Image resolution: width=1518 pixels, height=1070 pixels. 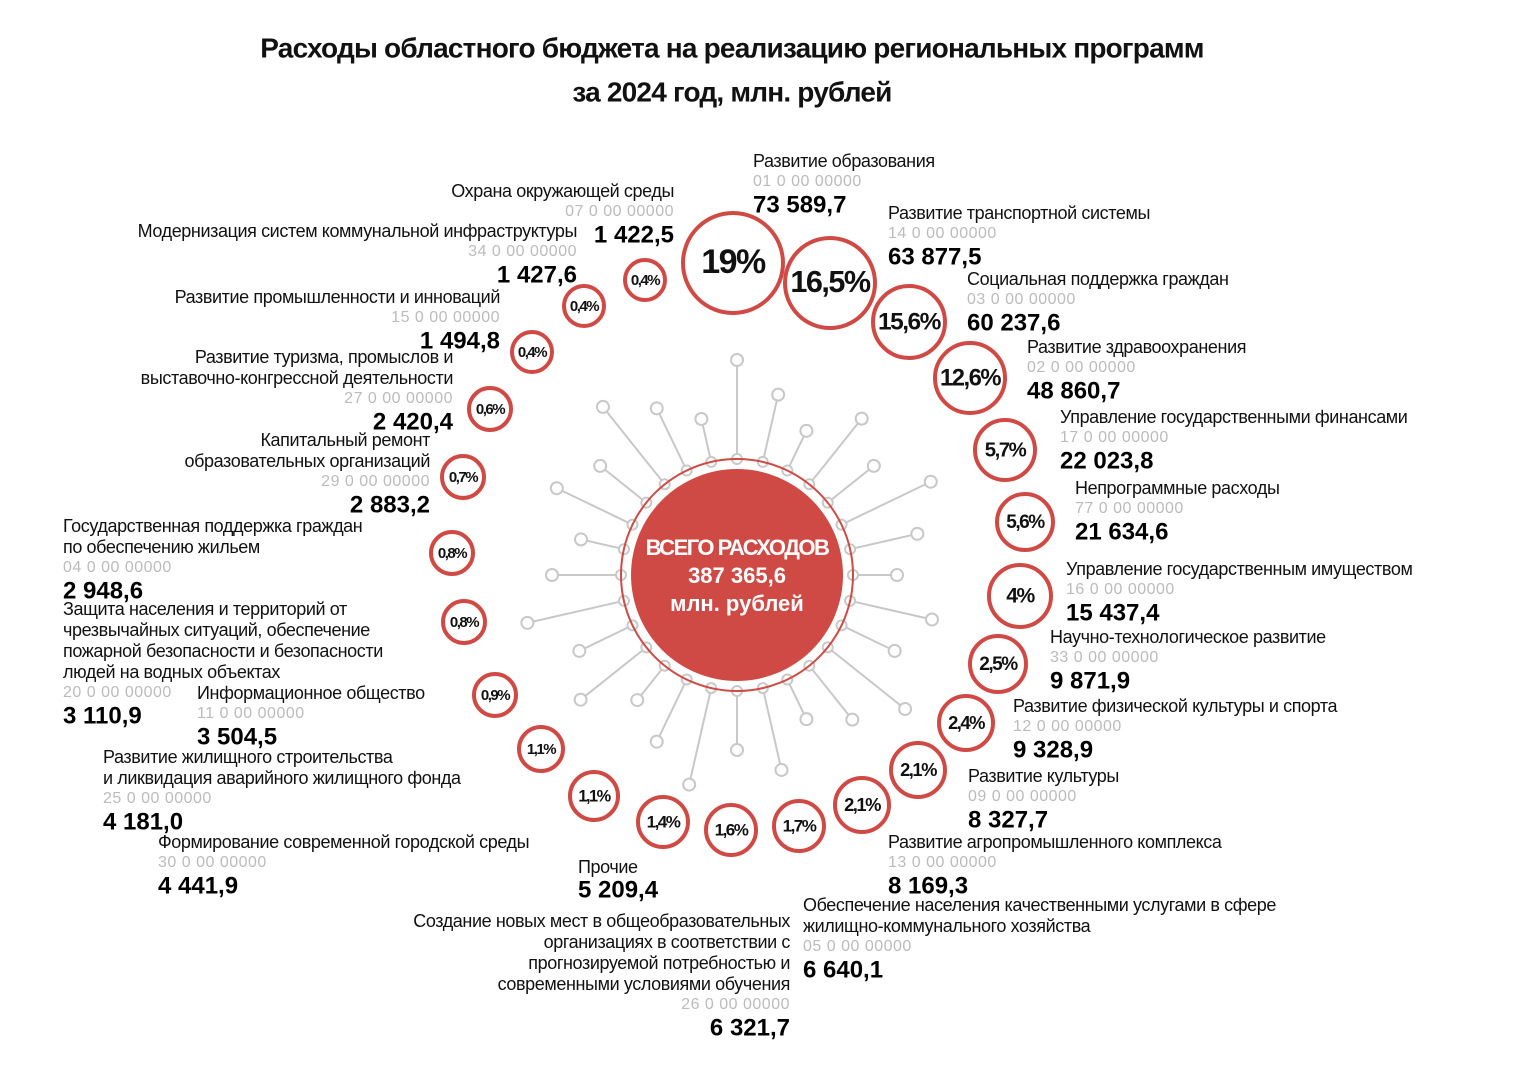 I want to click on program-name: Информационное общество, so click(x=311, y=693).